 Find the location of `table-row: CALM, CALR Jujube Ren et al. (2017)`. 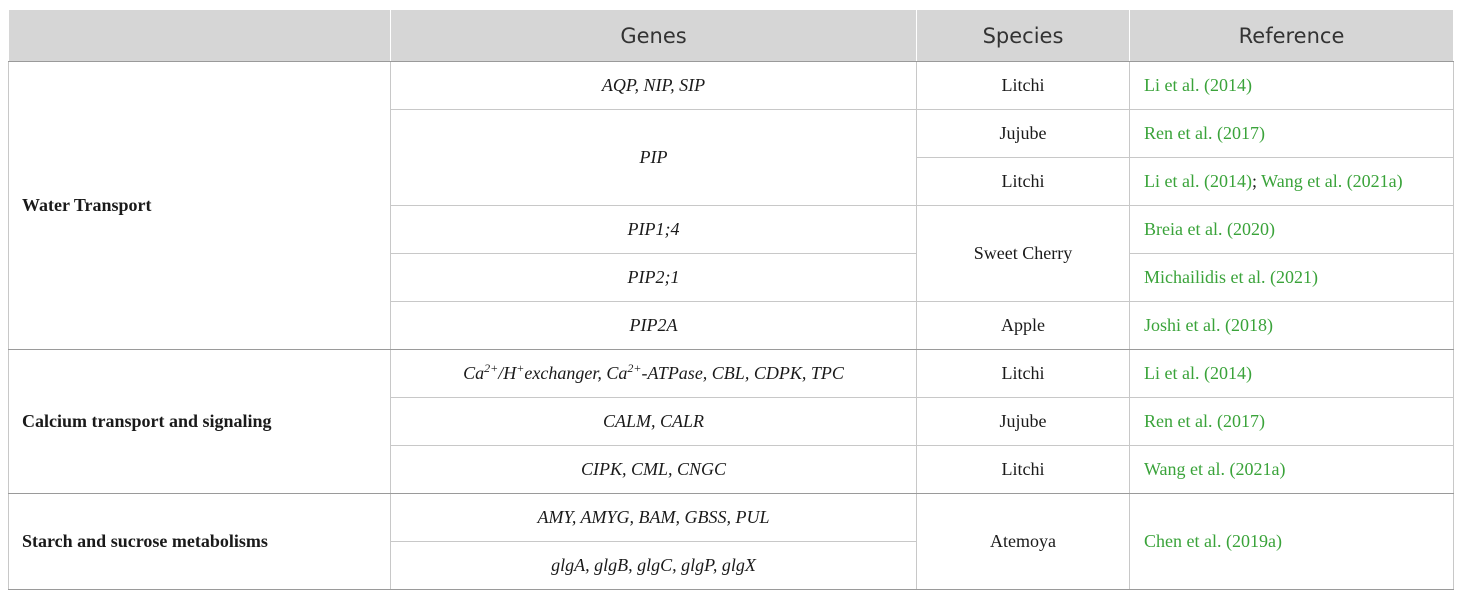

table-row: CALM, CALR Jujube Ren et al. (2017) is located at coordinates (731, 421).